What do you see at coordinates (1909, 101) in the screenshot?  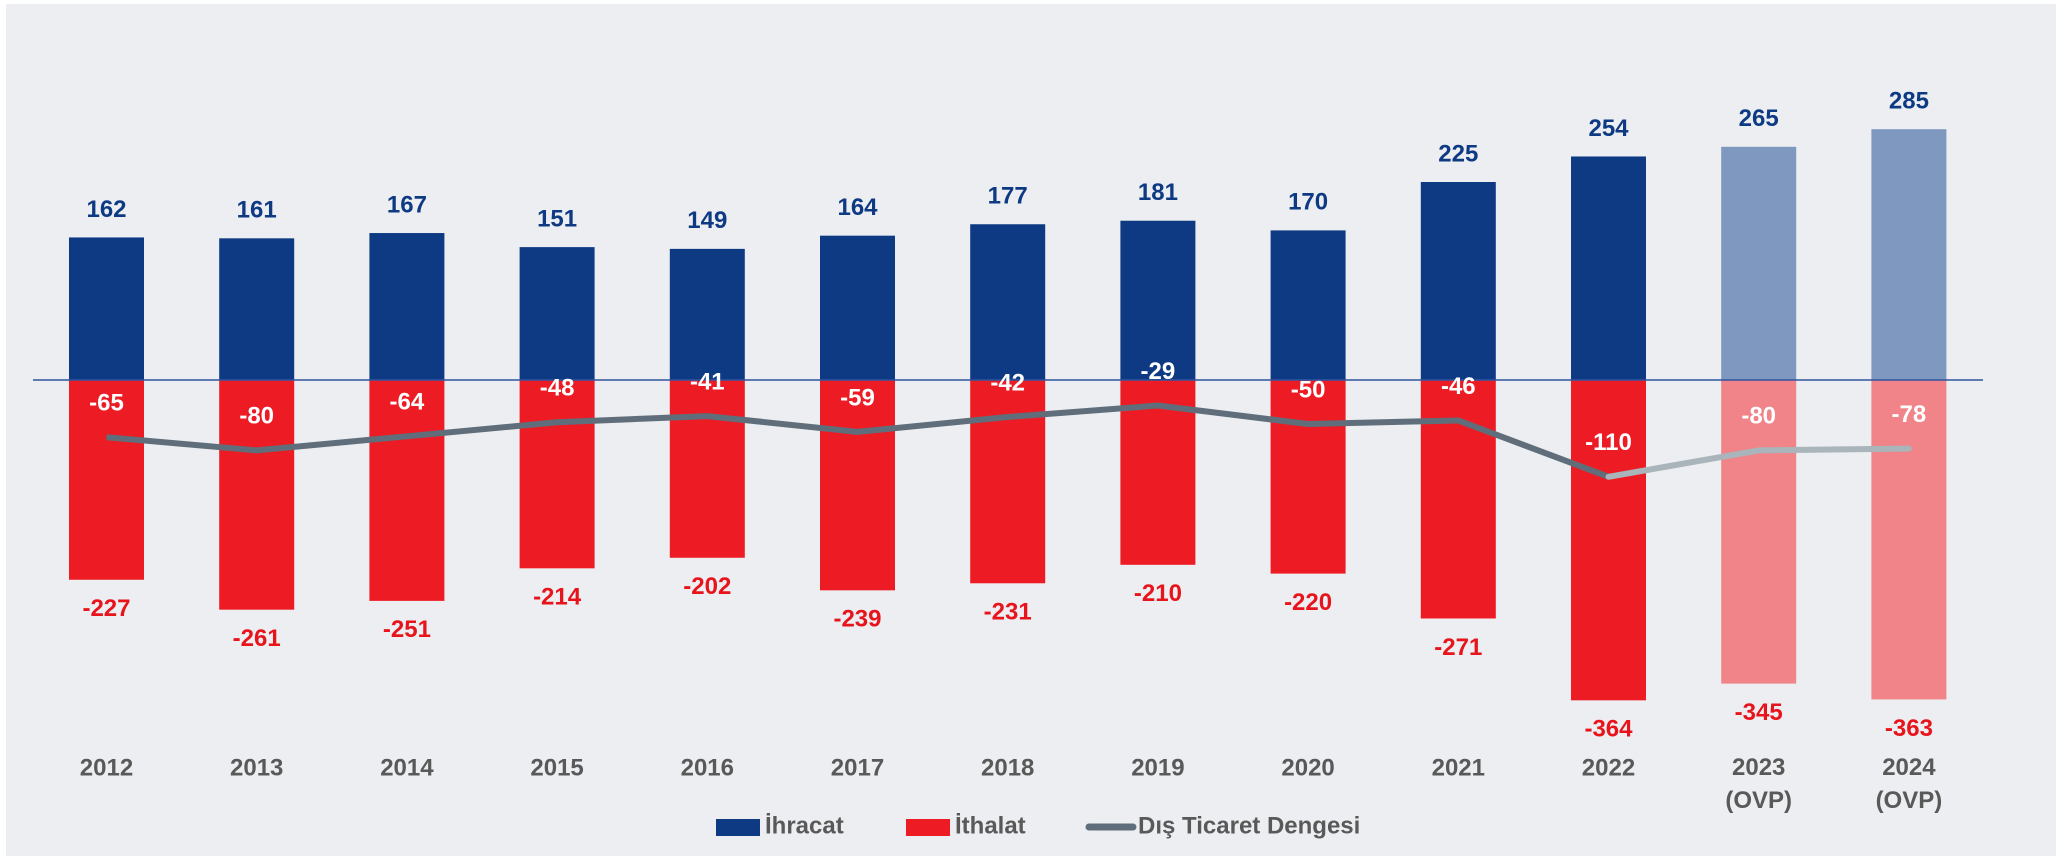 I see `data-label: 285` at bounding box center [1909, 101].